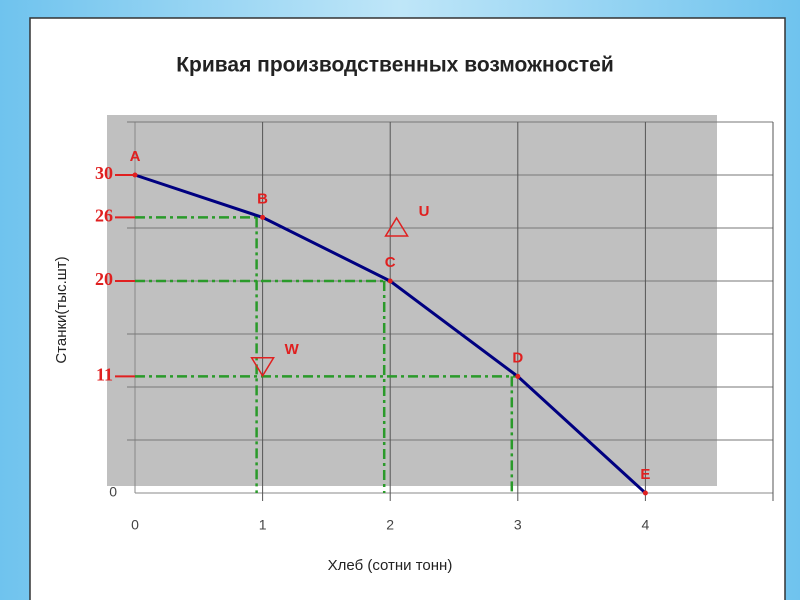 Image resolution: width=800 pixels, height=605 pixels. Describe the element at coordinates (104, 279) in the screenshot. I see `highlight-tick-label: 20` at that location.